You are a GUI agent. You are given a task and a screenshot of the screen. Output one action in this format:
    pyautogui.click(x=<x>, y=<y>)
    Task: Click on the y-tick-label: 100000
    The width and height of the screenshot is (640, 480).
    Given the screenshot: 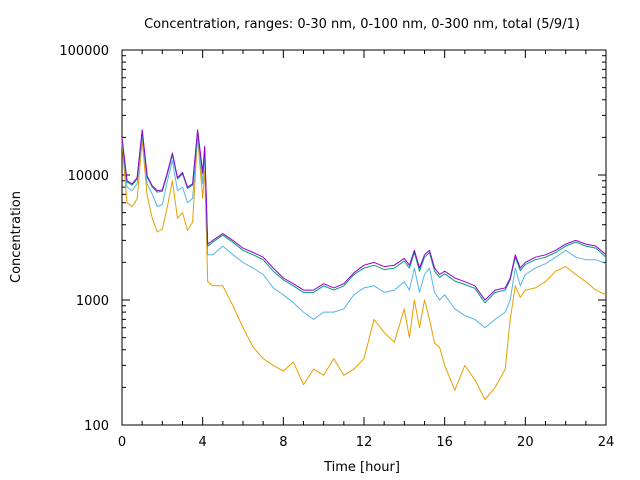 What is the action you would take?
    pyautogui.click(x=84, y=51)
    